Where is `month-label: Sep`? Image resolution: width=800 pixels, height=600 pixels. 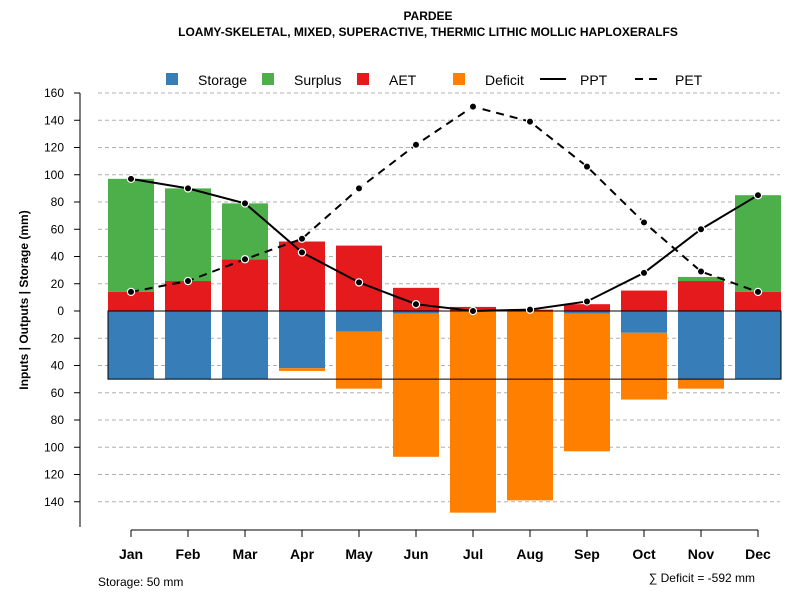 month-label: Sep is located at coordinates (587, 554).